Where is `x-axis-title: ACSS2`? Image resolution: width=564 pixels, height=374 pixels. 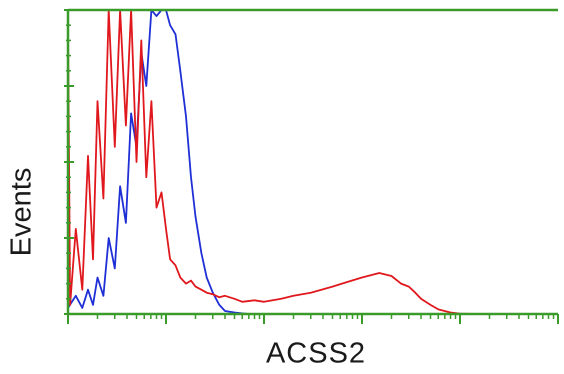
x-axis-title: ACSS2 is located at coordinates (316, 353).